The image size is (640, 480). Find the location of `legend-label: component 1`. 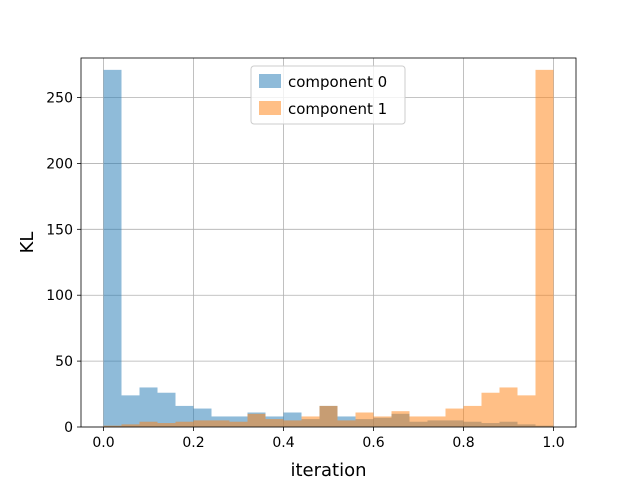

legend-label: component 1 is located at coordinates (337, 109).